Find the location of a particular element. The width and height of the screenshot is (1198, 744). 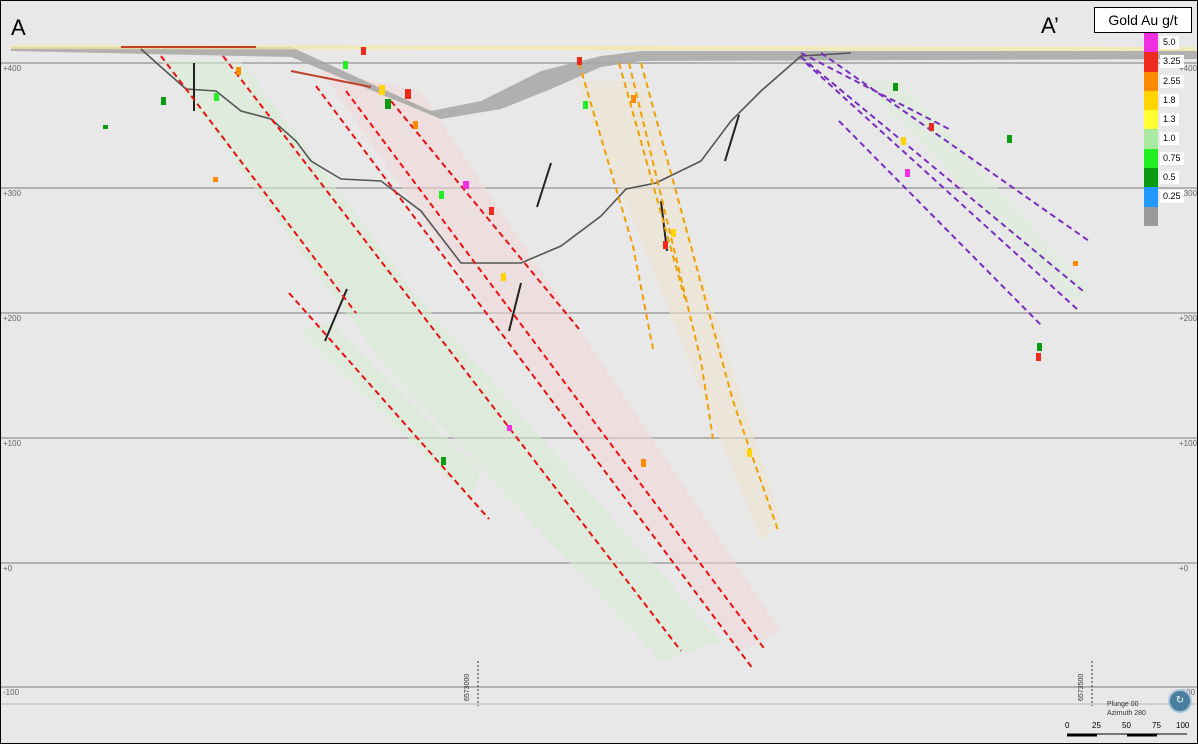

surface-workings-central is located at coordinates (331, 79).